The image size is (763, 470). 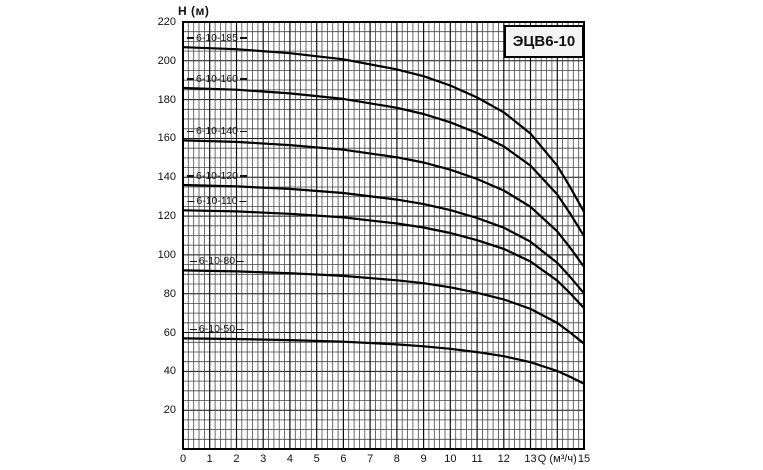 I want to click on y-tick-label: 120, so click(x=166, y=216).